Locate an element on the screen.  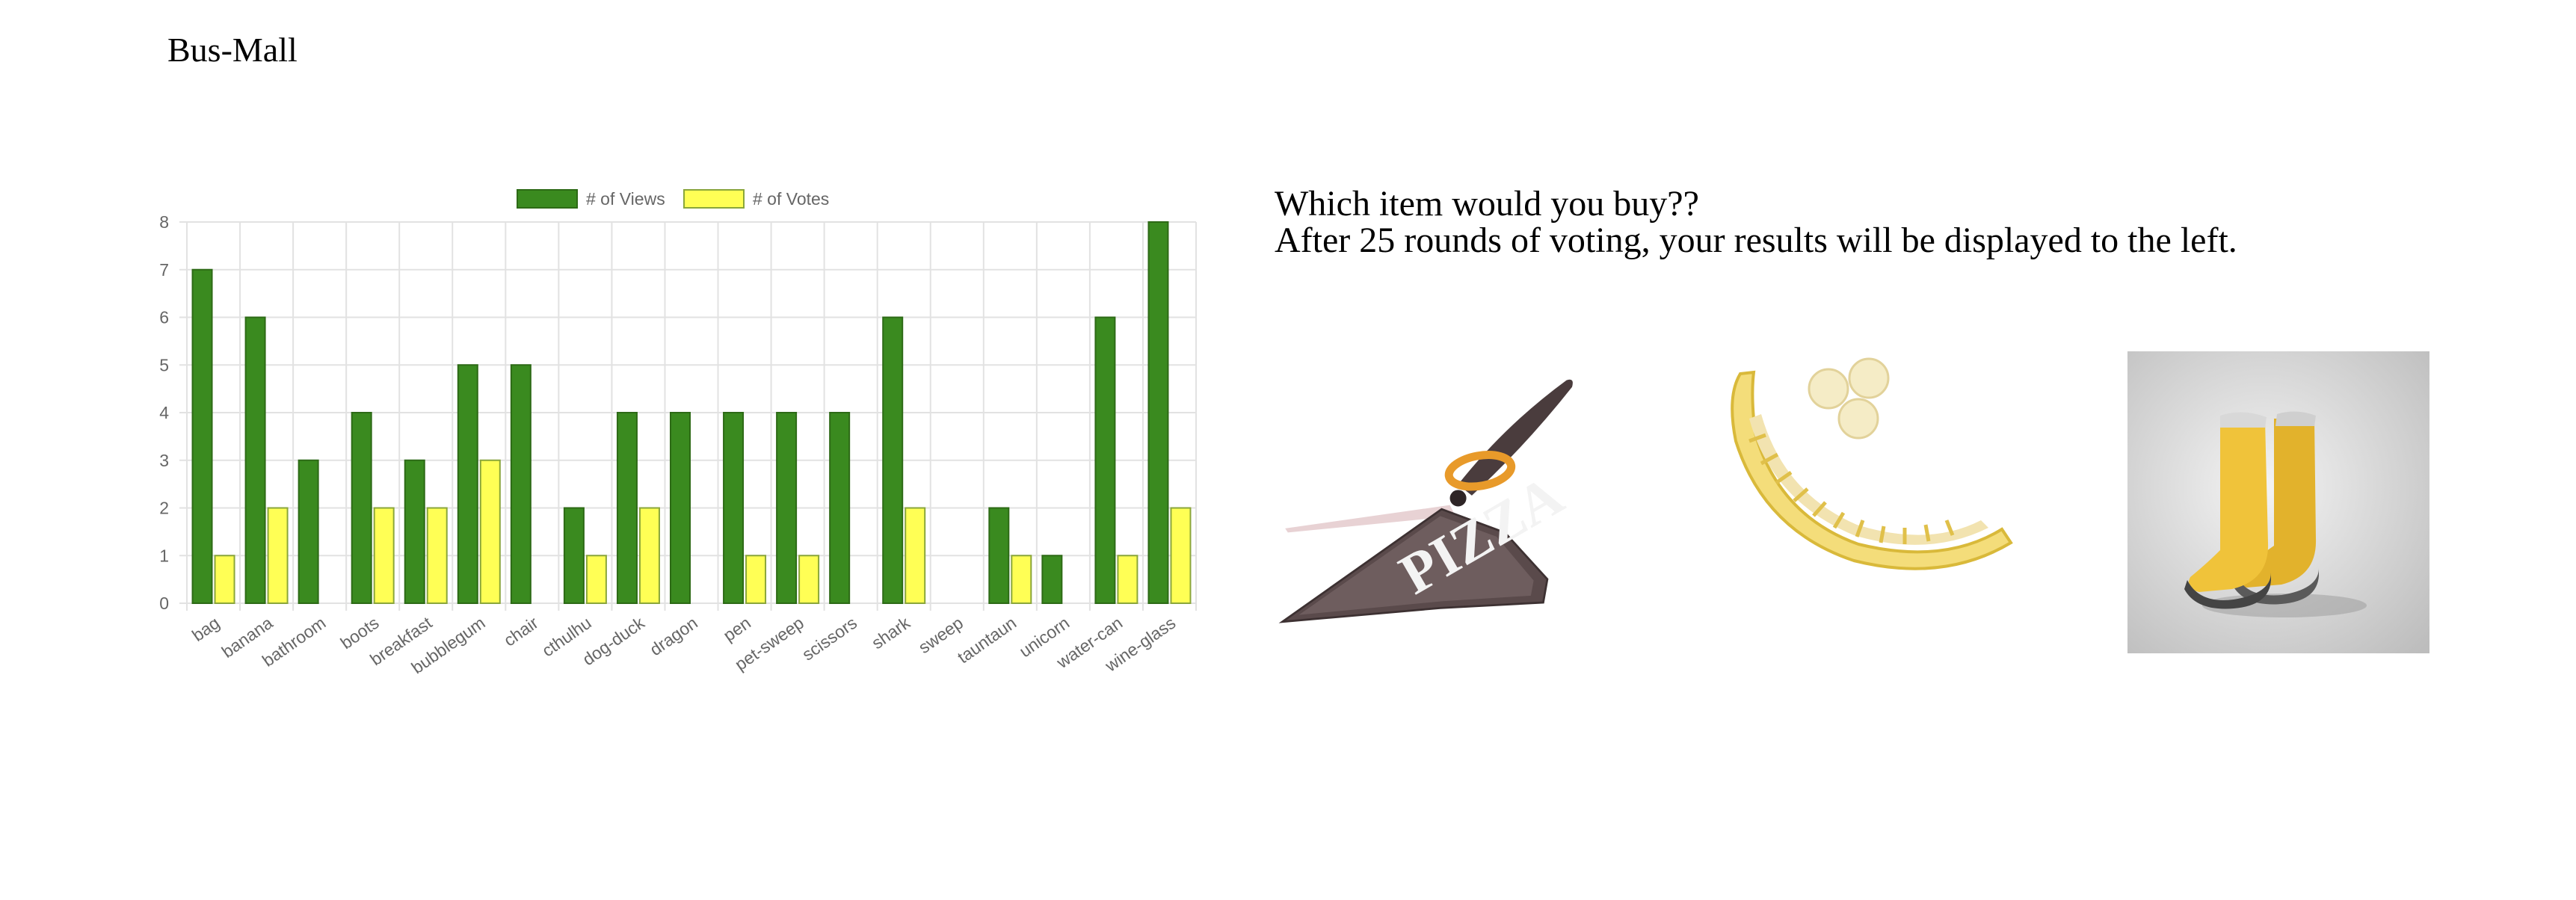
y-tick-label: 3 is located at coordinates (164, 460).